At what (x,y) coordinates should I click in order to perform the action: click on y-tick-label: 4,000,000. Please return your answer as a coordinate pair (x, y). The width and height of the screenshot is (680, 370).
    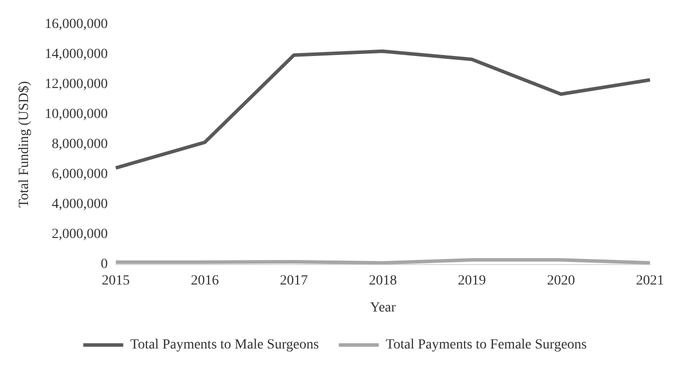
    Looking at the image, I should click on (80, 204).